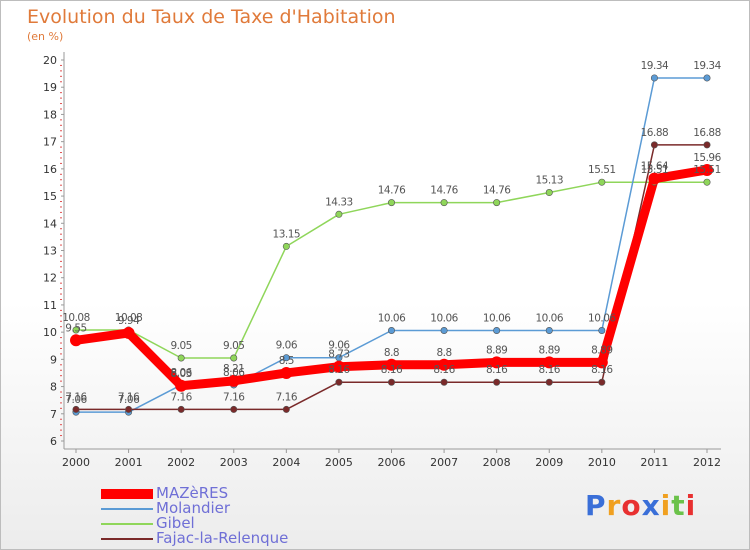 The width and height of the screenshot is (750, 550). I want to click on data-label: 9.94, so click(129, 321).